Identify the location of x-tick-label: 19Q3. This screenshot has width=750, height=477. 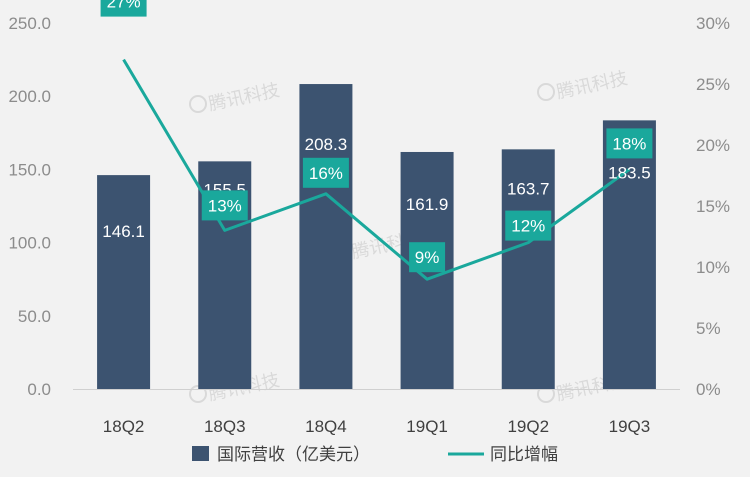
(630, 426).